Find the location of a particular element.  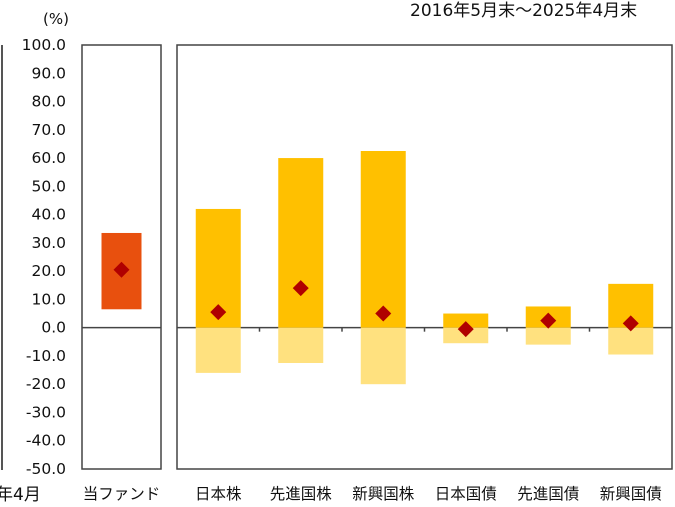

avg-marker-当ファンド is located at coordinates (121, 269).